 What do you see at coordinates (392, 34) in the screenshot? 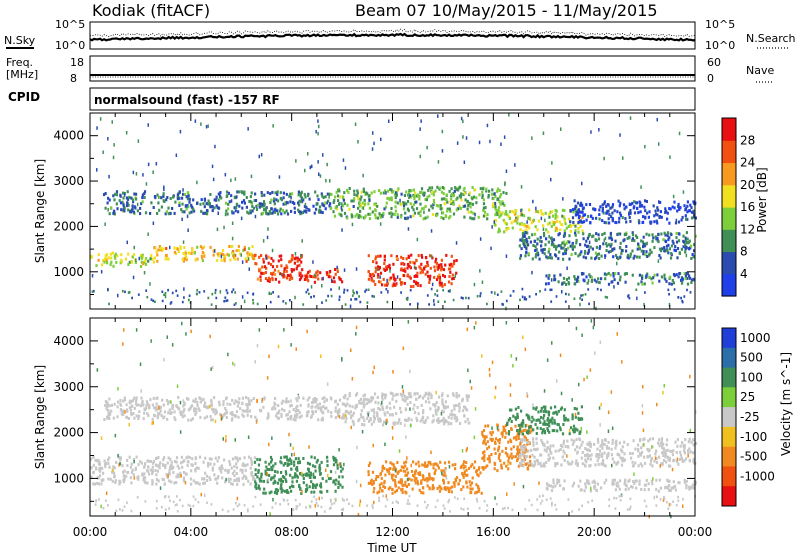
I see `nsky-trace` at bounding box center [392, 34].